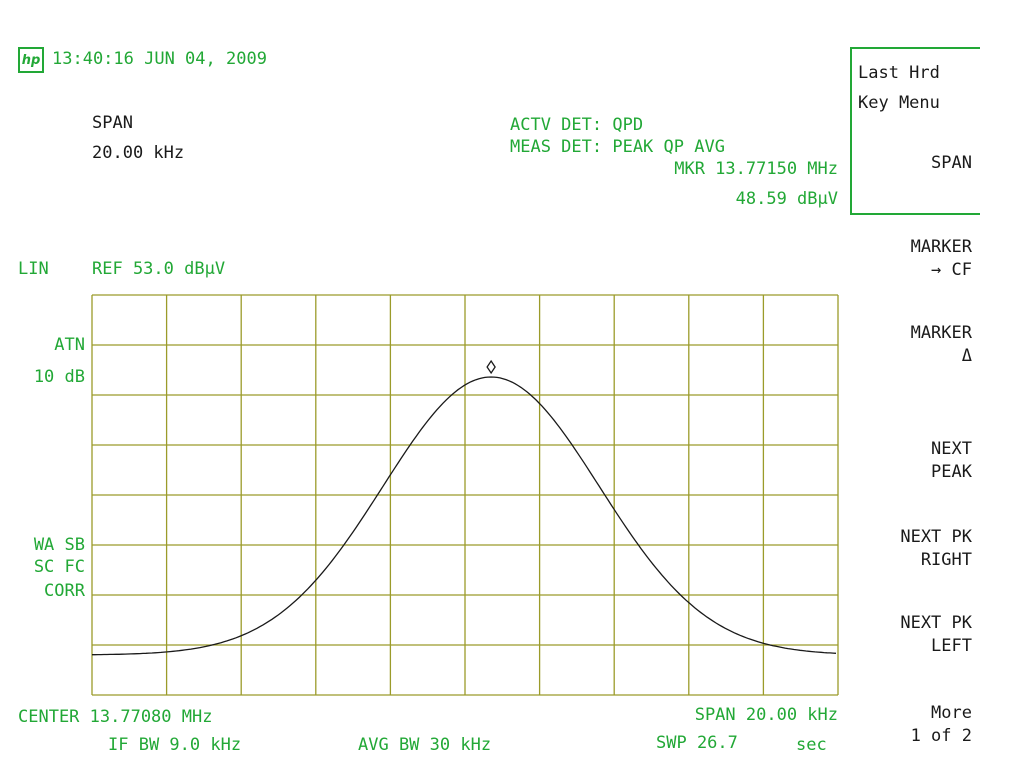  What do you see at coordinates (936, 548) in the screenshot?
I see `next-peak-right-softkey: NEXT PK RIGHT` at bounding box center [936, 548].